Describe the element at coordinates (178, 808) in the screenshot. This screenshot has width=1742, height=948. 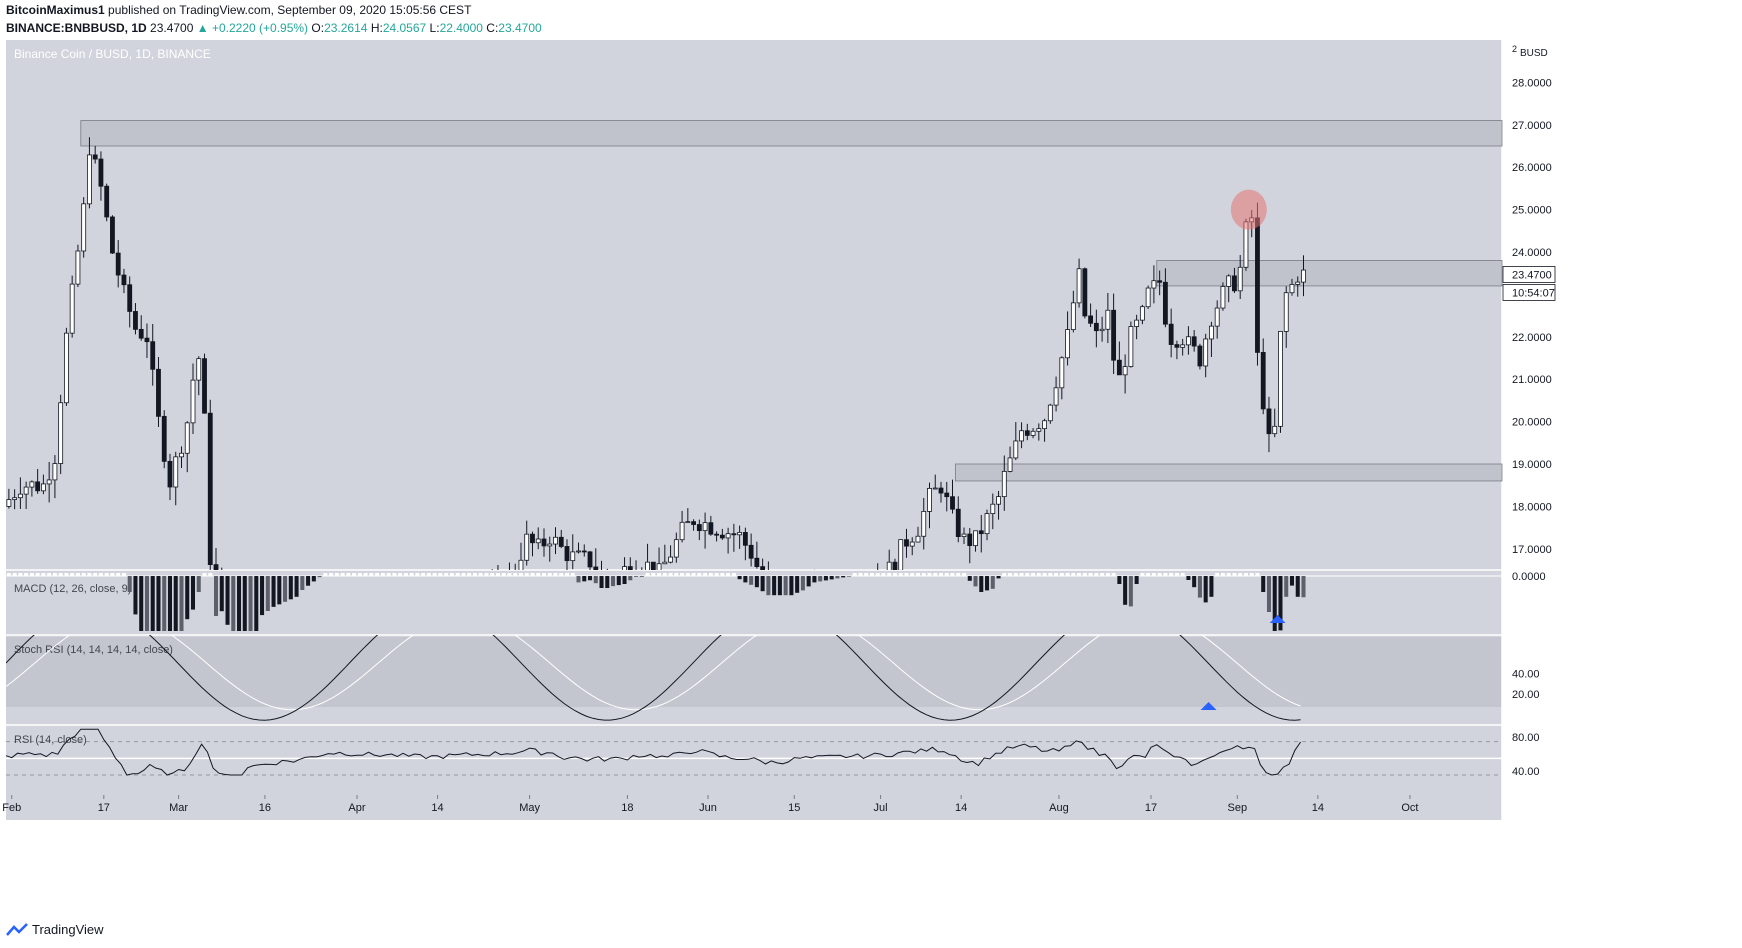
I see `x-tick-label-2: Mar` at that location.